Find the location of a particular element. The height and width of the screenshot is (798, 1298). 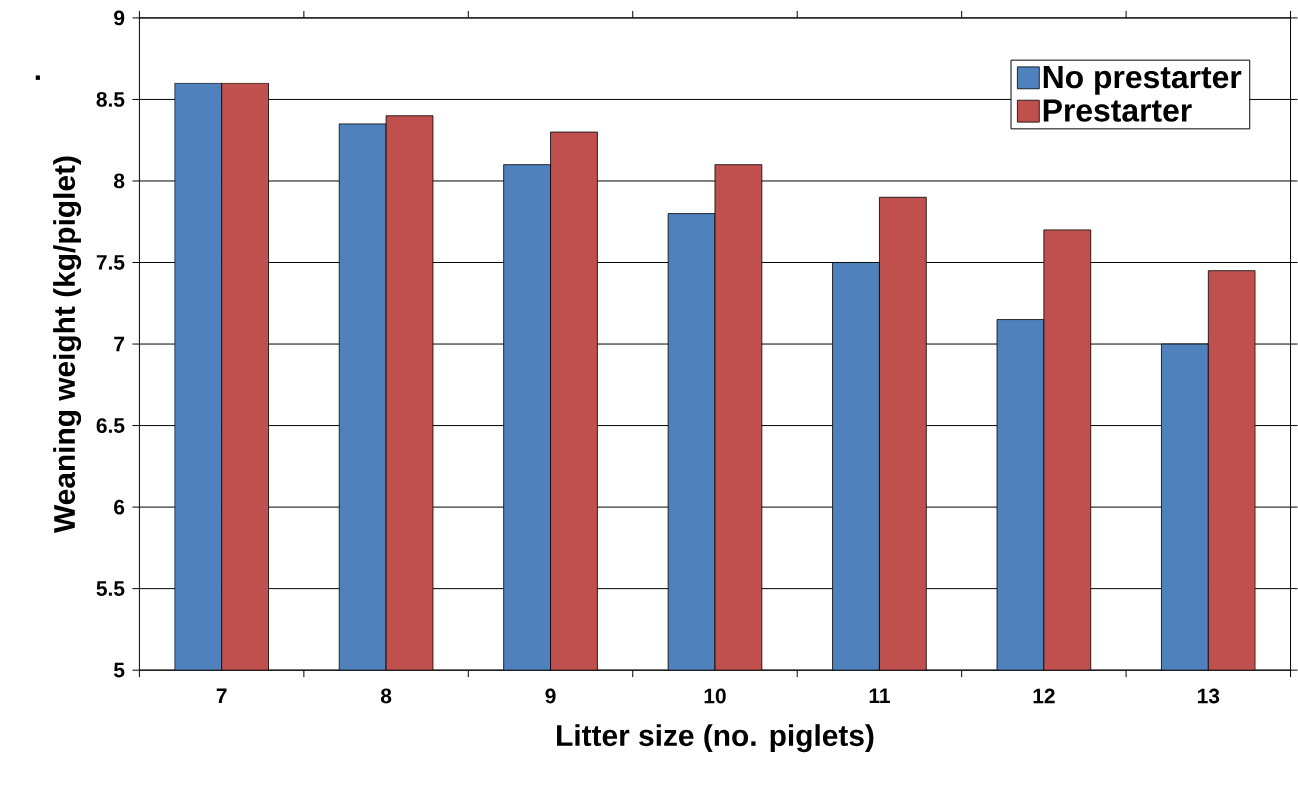

y-tick-label: 8.5 is located at coordinates (110, 100).